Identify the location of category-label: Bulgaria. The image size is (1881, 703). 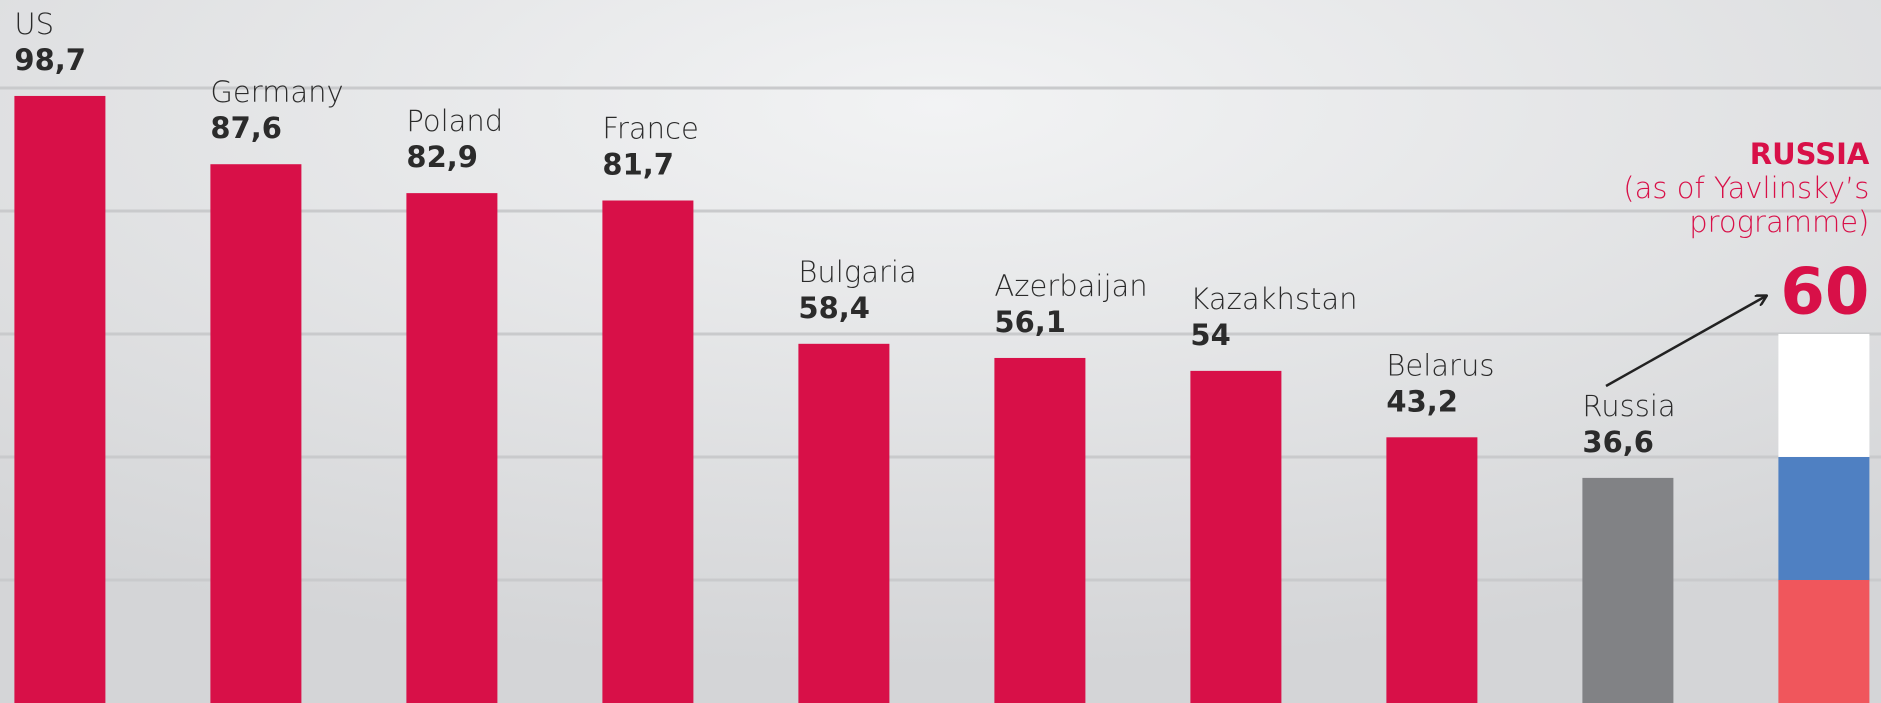
(857, 272).